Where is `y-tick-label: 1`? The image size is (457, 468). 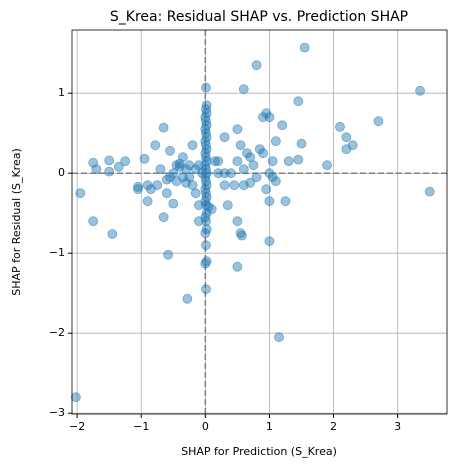
y-tick-label: 1 is located at coordinates (61, 92).